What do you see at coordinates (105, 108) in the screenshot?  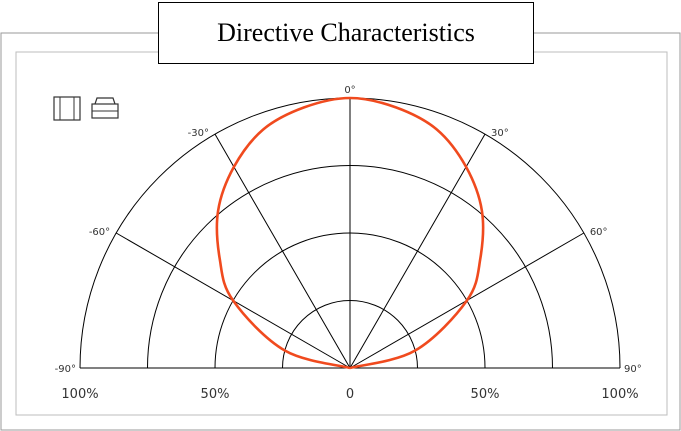 I see `led-front-view-icon` at bounding box center [105, 108].